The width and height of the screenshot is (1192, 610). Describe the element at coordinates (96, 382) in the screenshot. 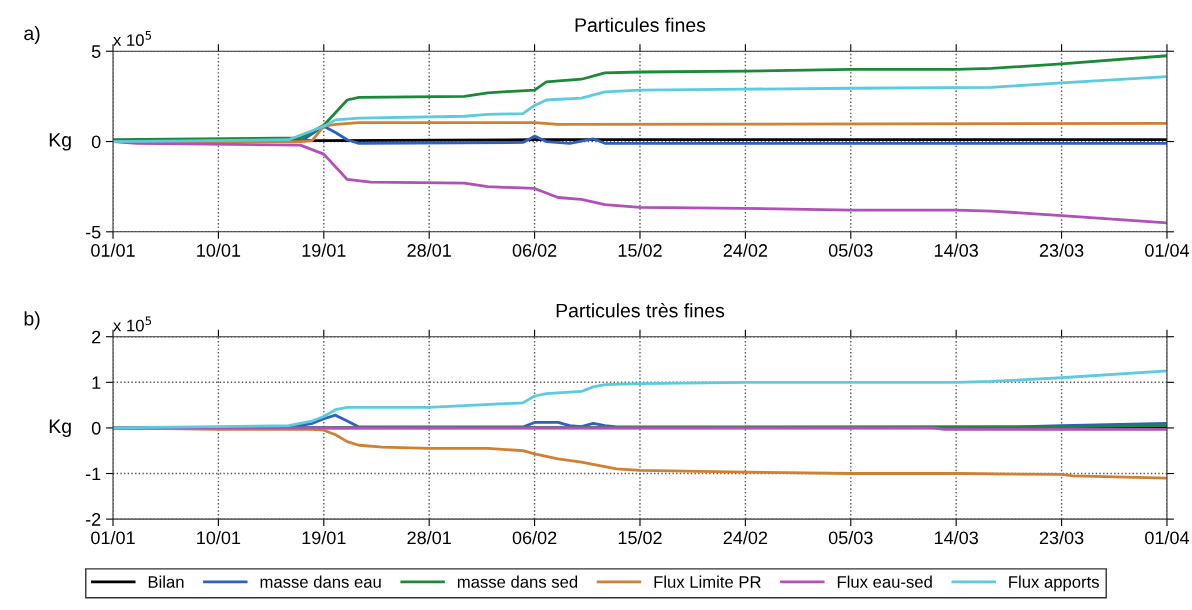

I see `y-tick-label: 1` at that location.